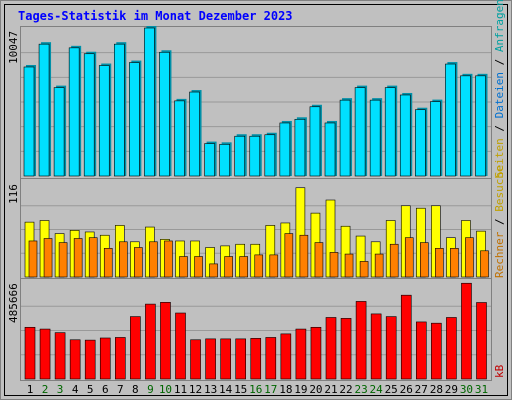 The width and height of the screenshot is (512, 400). Describe the element at coordinates (210, 389) in the screenshot. I see `x-label-day-13: 13` at that location.